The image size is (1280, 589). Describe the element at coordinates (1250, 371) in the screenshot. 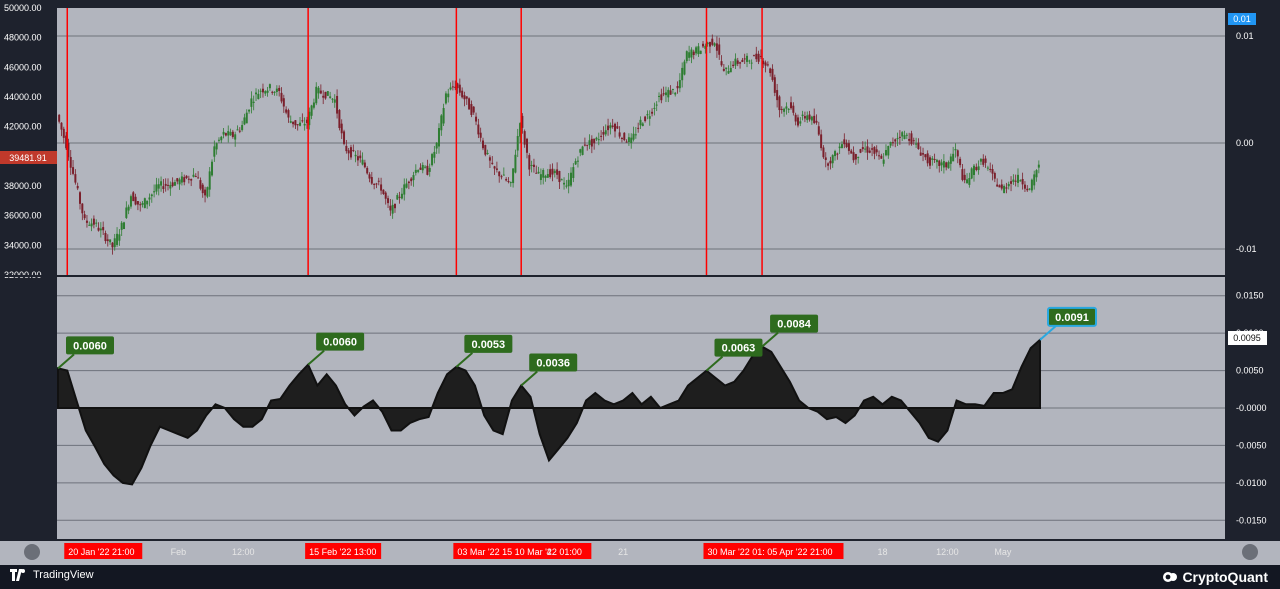

I see `indicator-tick-label: 0.0050` at that location.